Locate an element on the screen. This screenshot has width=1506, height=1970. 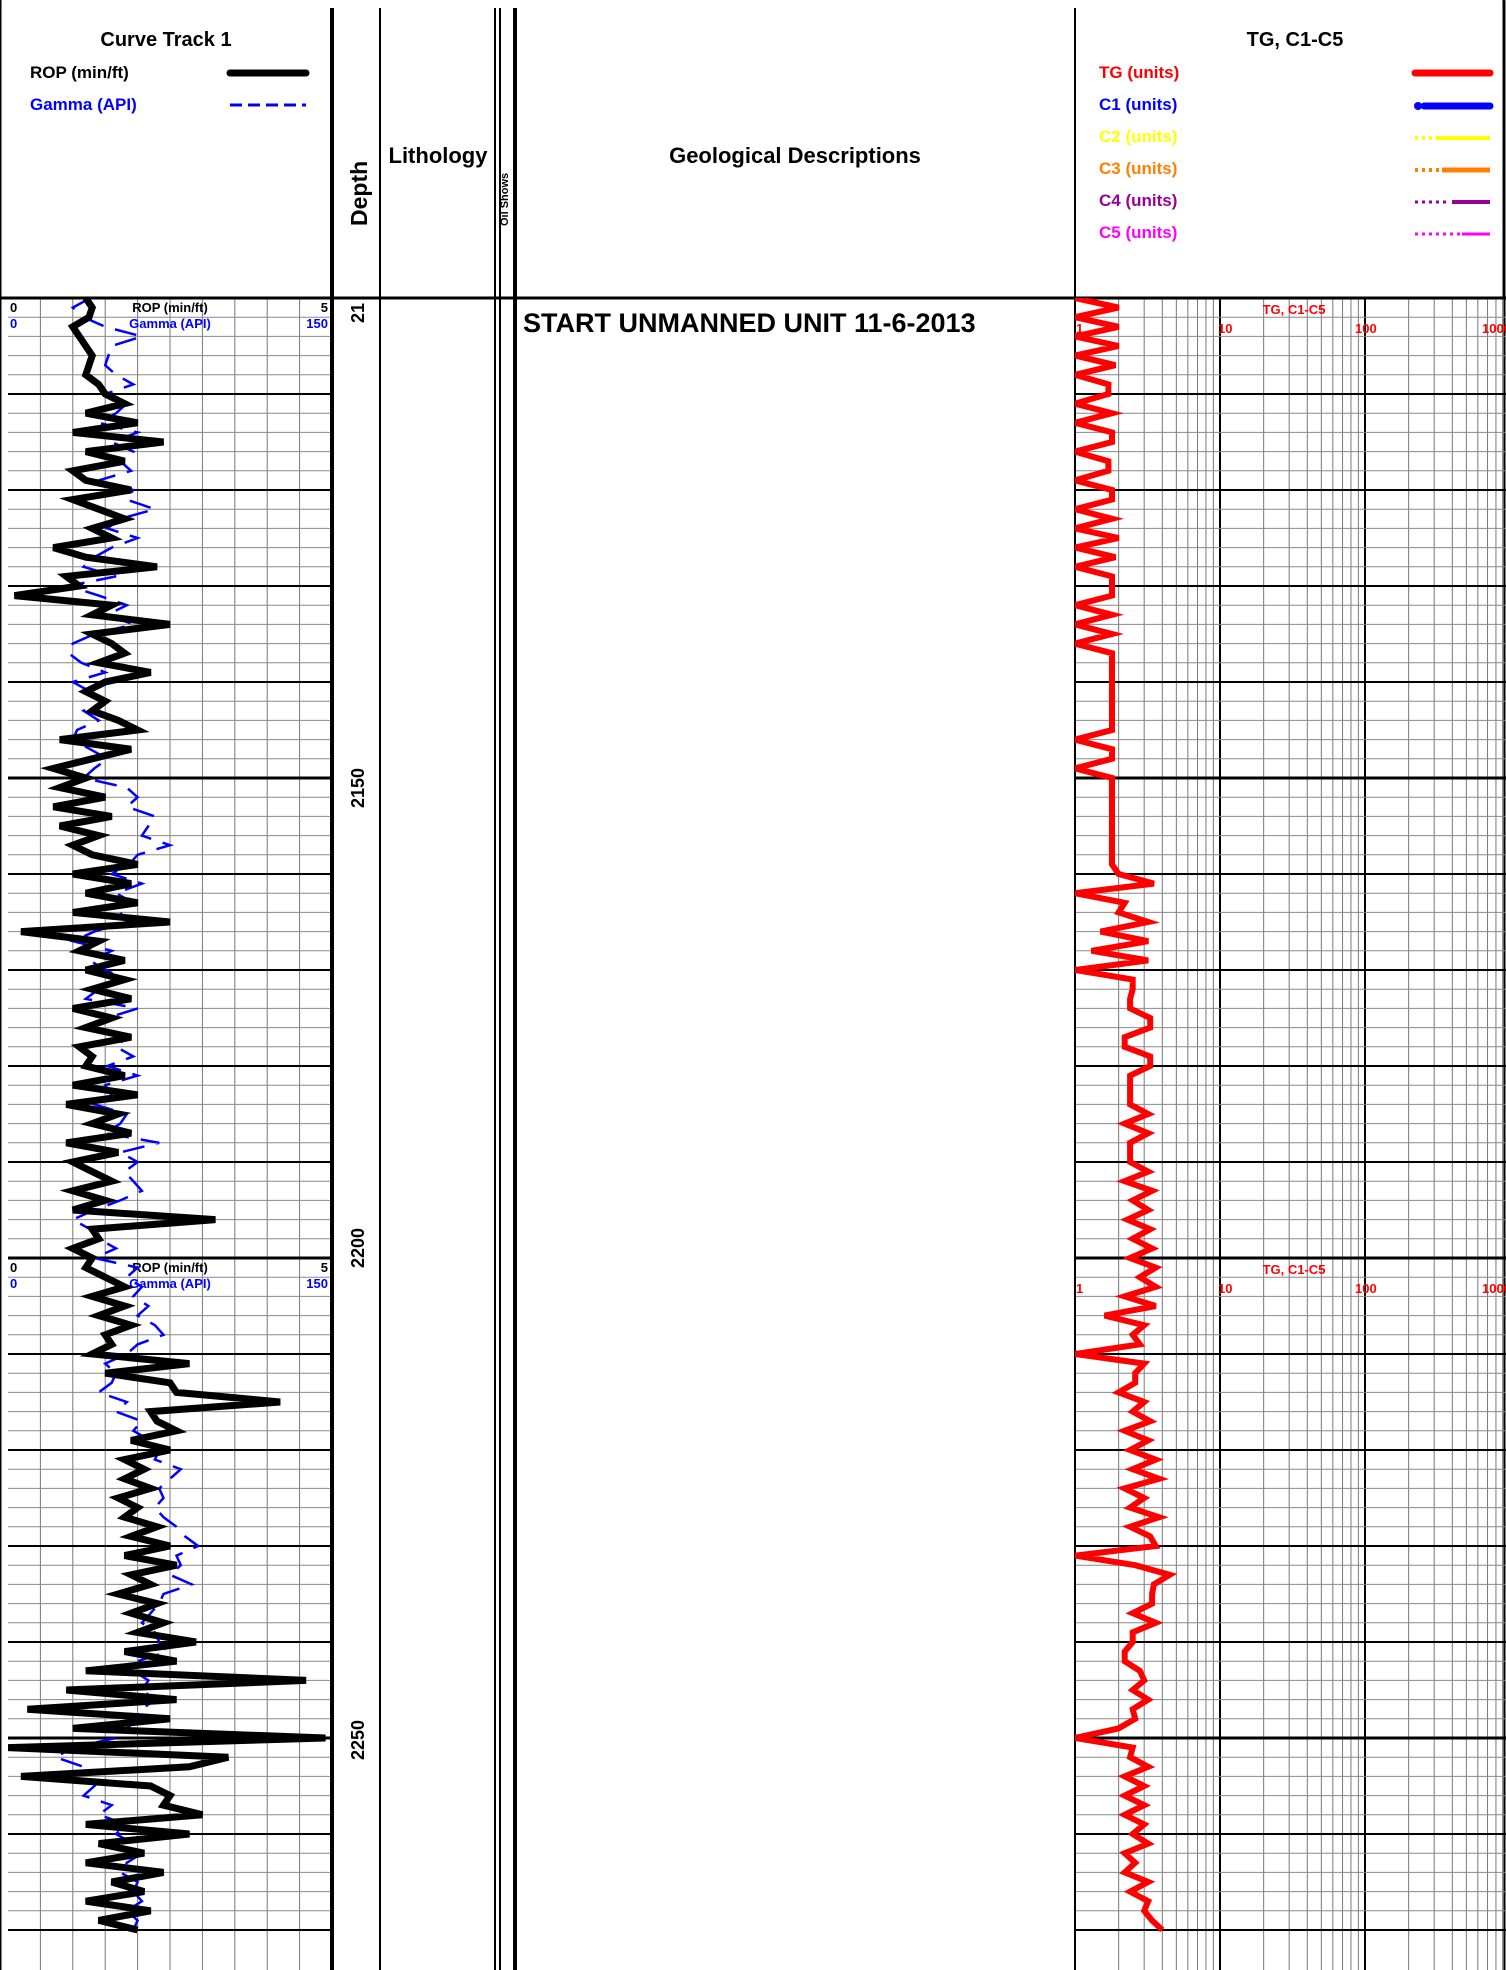
rop-legend-label: ROP (min/ft) is located at coordinates (79, 72).